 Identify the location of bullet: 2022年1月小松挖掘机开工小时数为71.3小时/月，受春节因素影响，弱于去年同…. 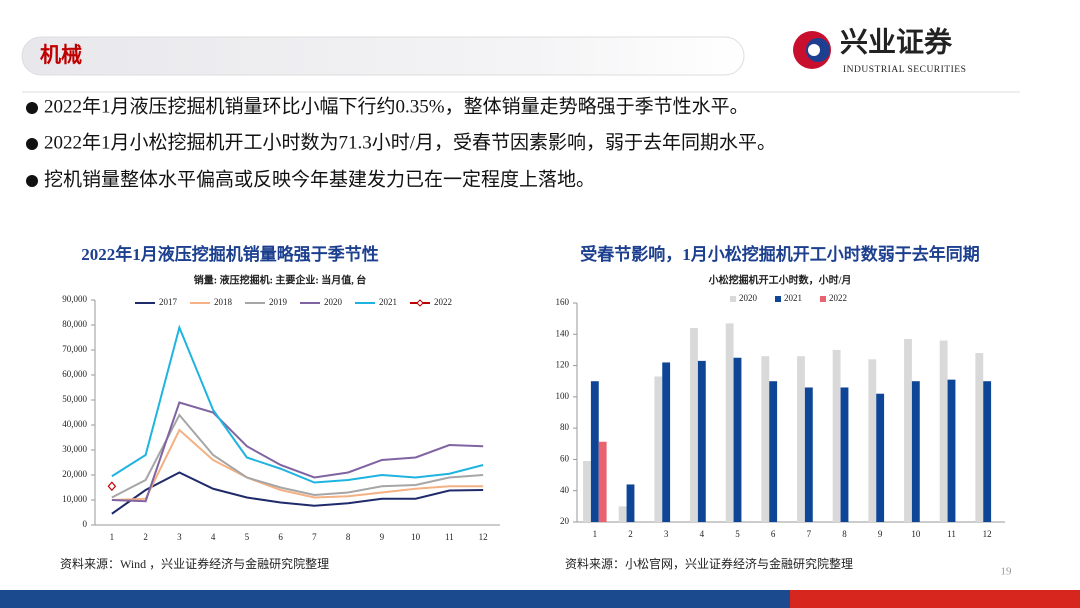
(410, 142).